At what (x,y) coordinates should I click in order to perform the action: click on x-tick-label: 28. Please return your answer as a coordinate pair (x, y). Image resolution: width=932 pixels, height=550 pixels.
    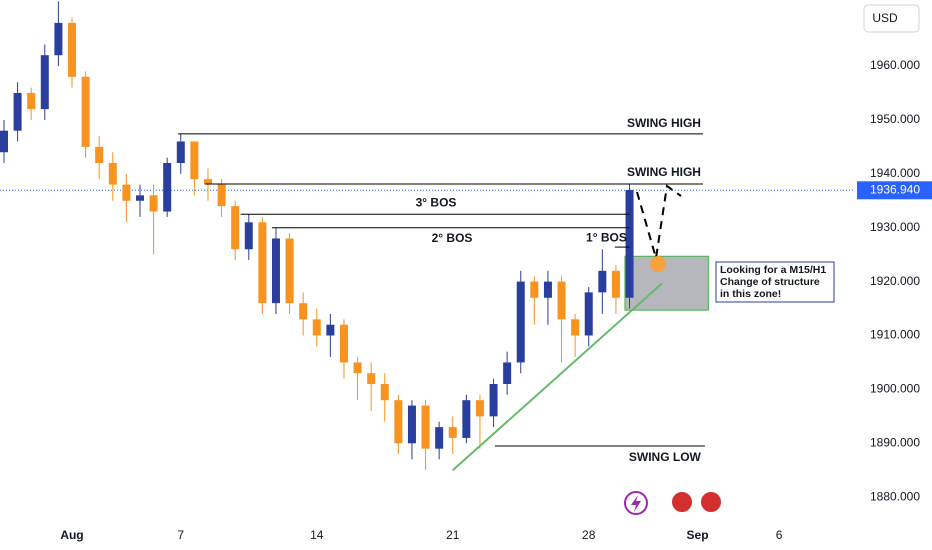
    Looking at the image, I should click on (589, 535).